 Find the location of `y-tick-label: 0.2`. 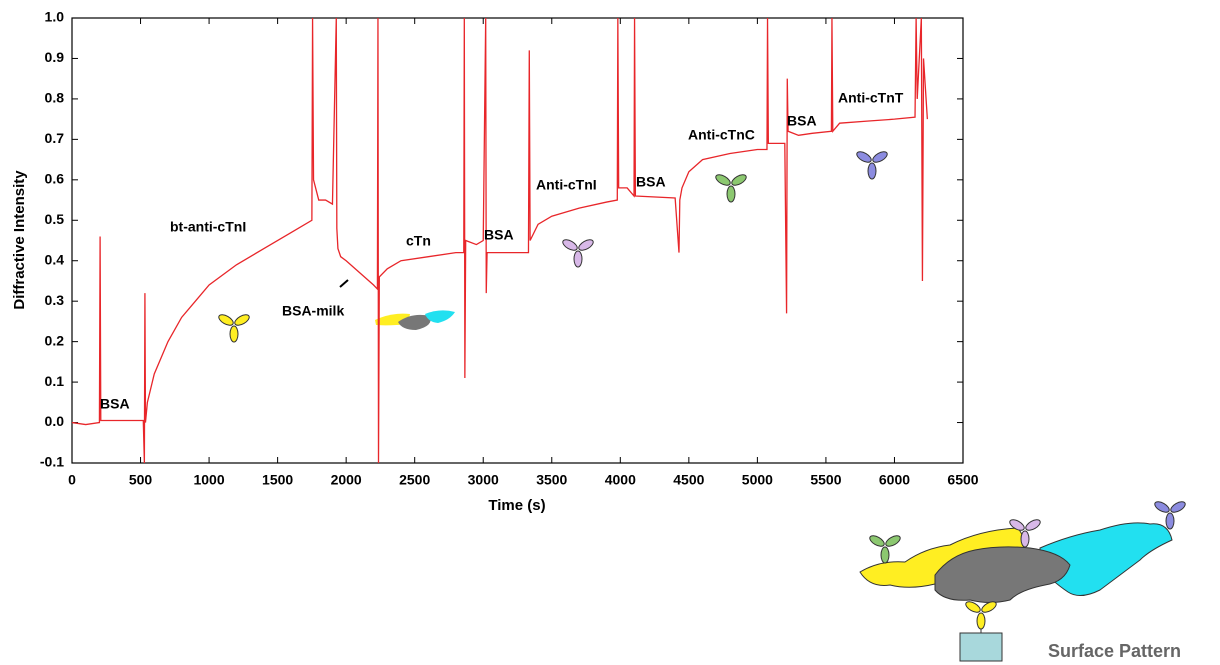

y-tick-label: 0.2 is located at coordinates (55, 340).